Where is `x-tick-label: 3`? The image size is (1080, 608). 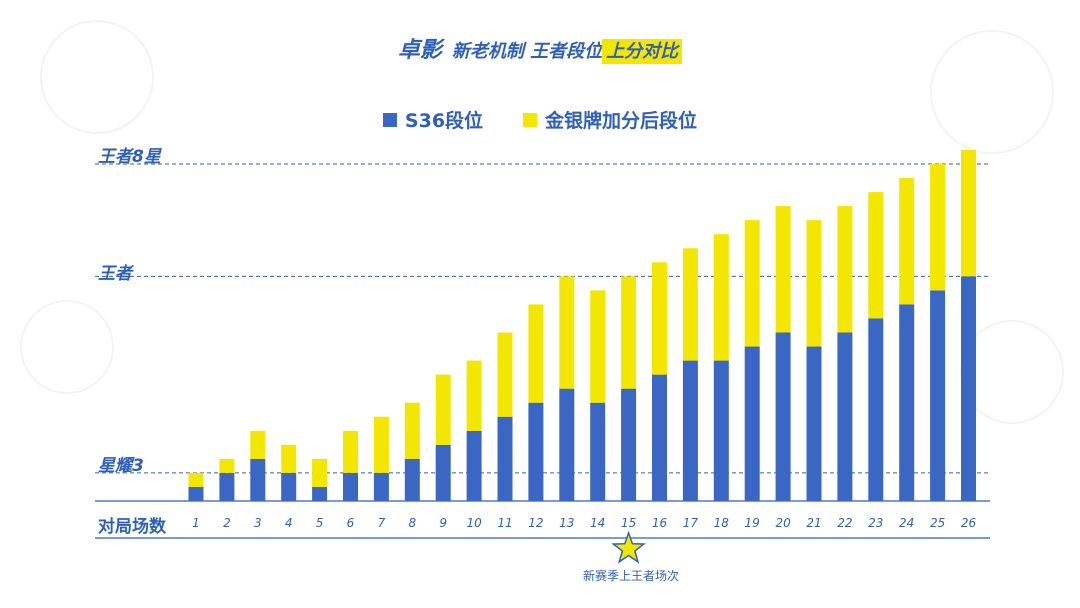
x-tick-label: 3 is located at coordinates (258, 523).